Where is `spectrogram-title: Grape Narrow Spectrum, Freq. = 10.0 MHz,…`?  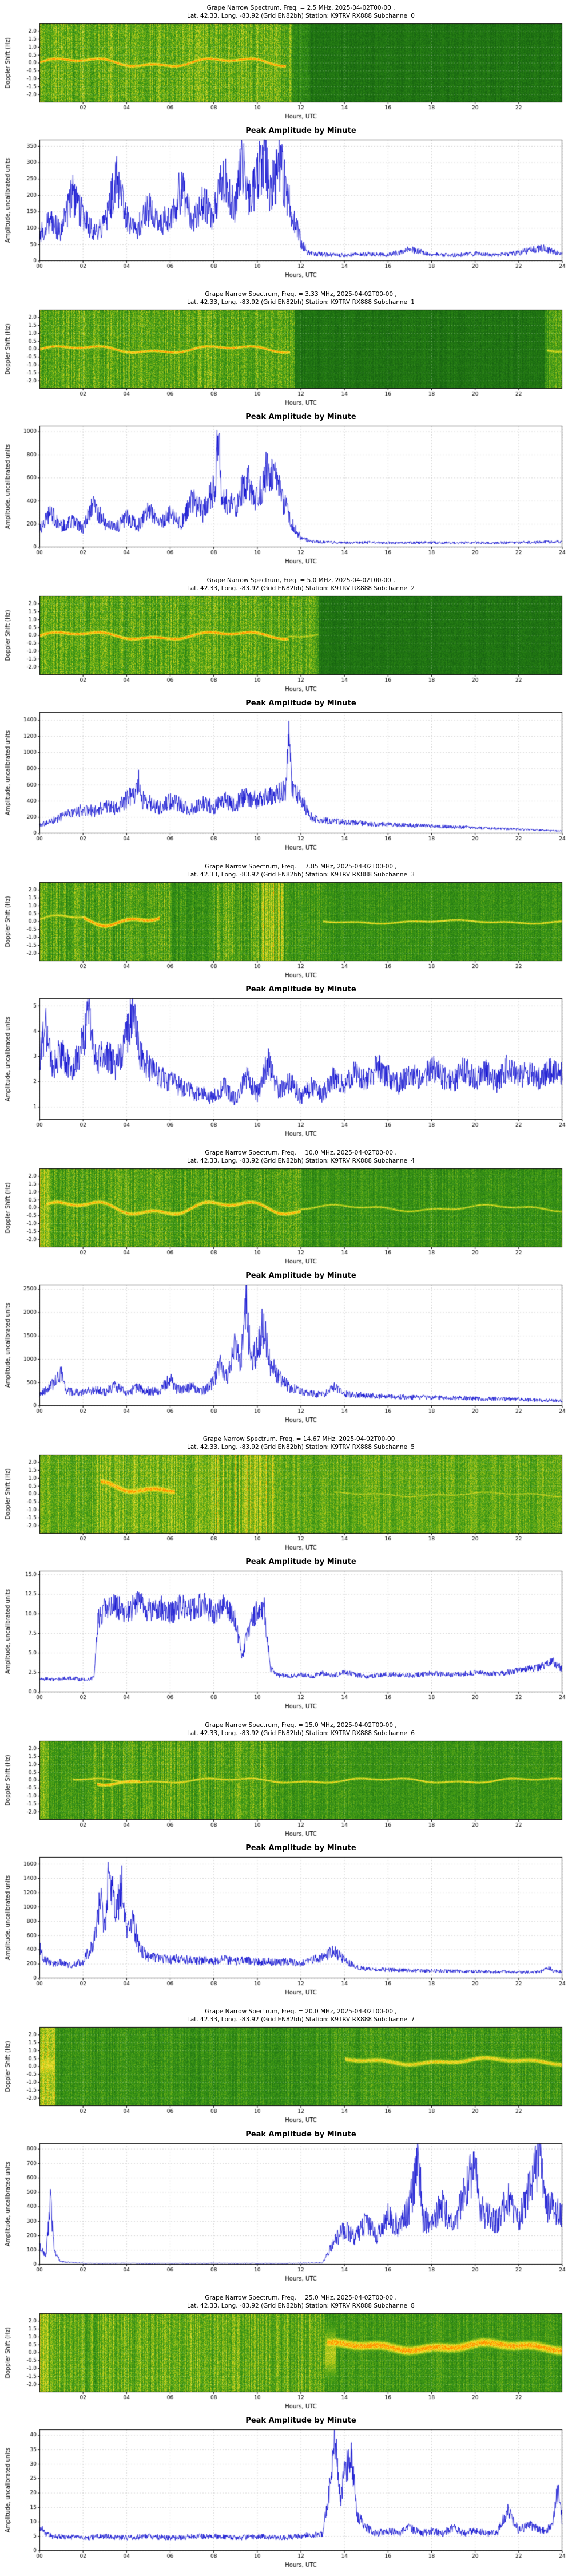 spectrogram-title: Grape Narrow Spectrum, Freq. = 10.0 MHz,… is located at coordinates (300, 1157).